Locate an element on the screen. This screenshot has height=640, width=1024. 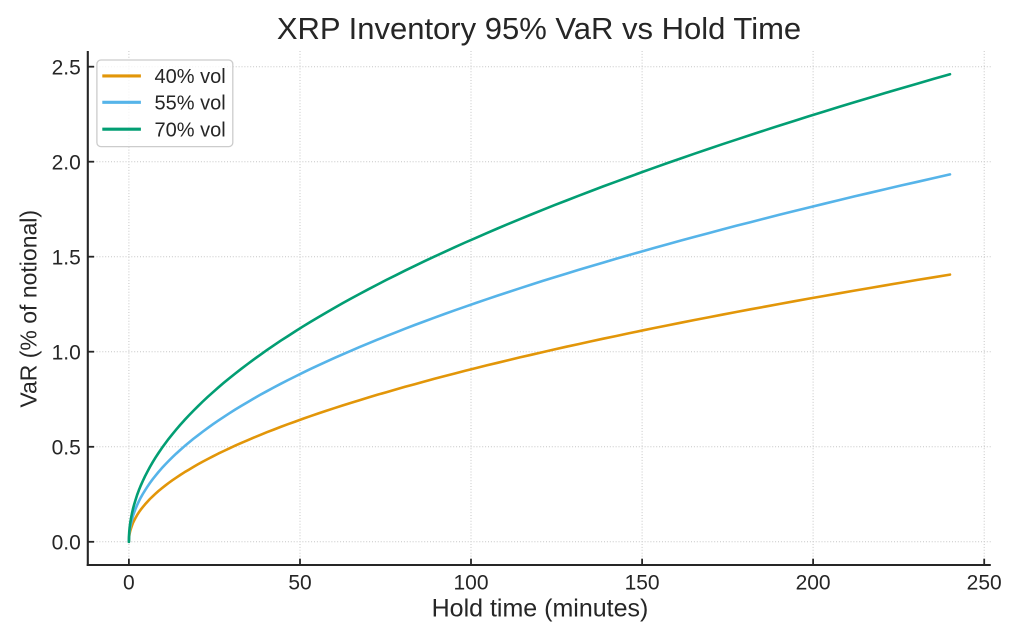
svg-text: 0 is located at coordinates (129, 583).